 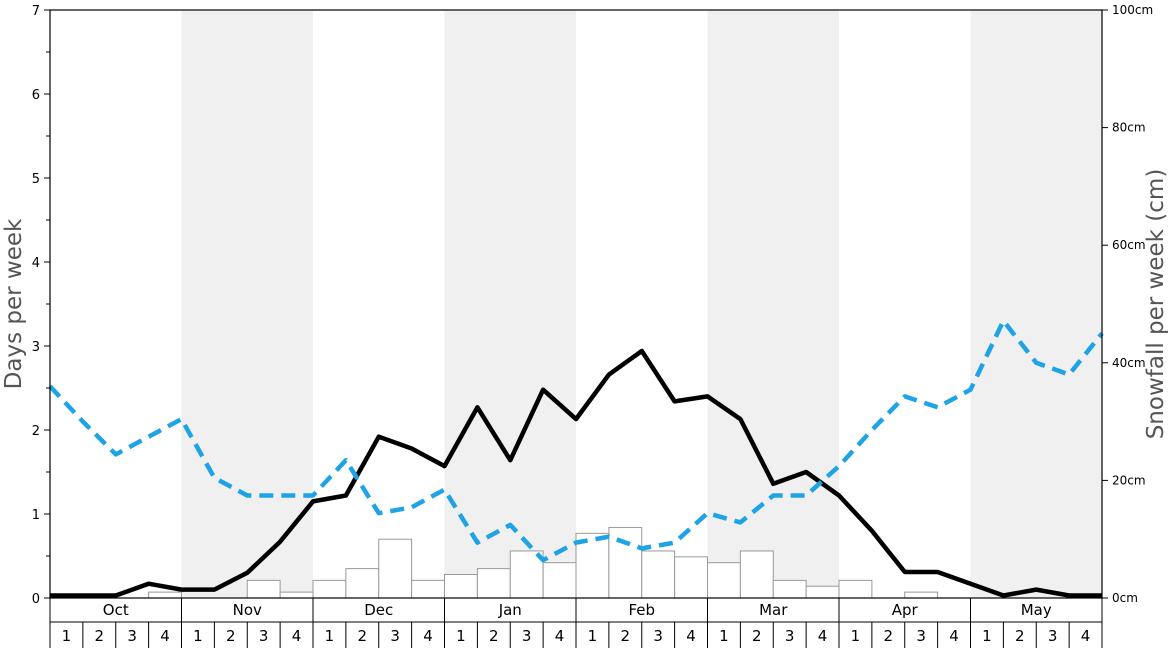 What do you see at coordinates (1155, 304) in the screenshot?
I see `y-right-axis-label: Snowfall per week (cm)` at bounding box center [1155, 304].